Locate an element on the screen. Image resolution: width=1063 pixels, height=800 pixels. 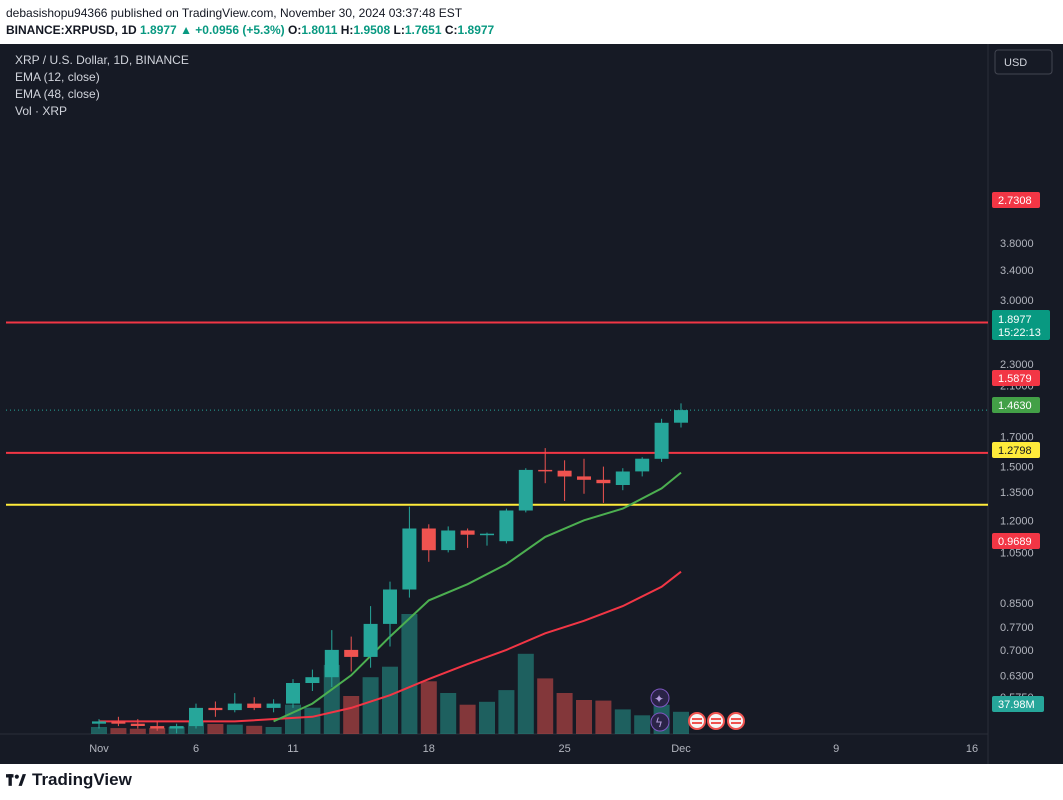
svg-text: ϟ is located at coordinates (659, 723).